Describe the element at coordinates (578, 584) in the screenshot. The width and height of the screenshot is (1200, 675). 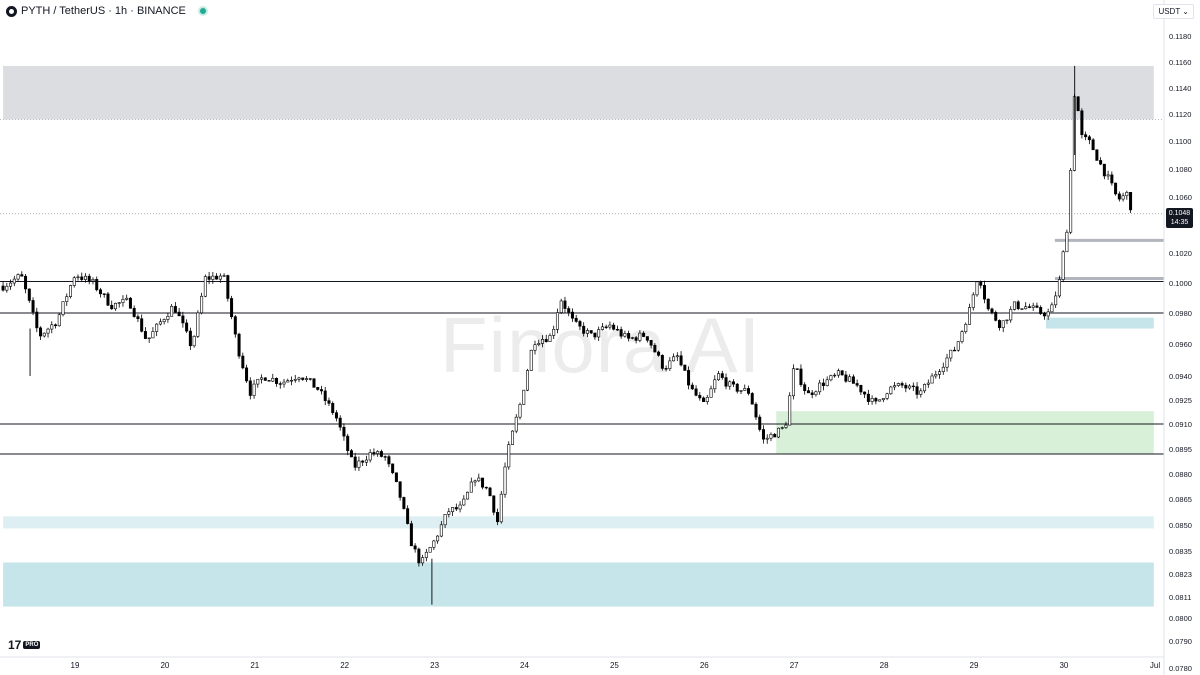
I see `support-zone` at that location.